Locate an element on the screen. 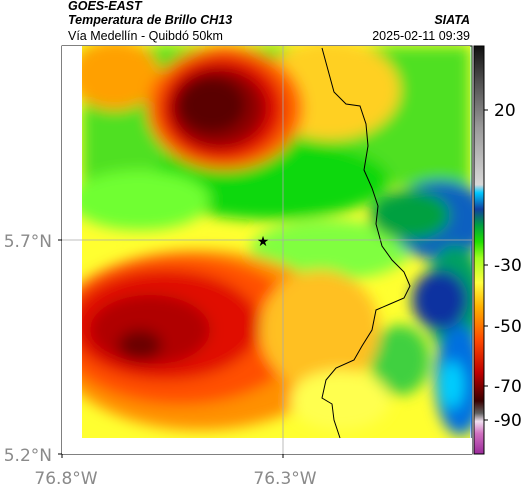 The image size is (526, 491). y-tick-label: 5.7°N is located at coordinates (28, 242).